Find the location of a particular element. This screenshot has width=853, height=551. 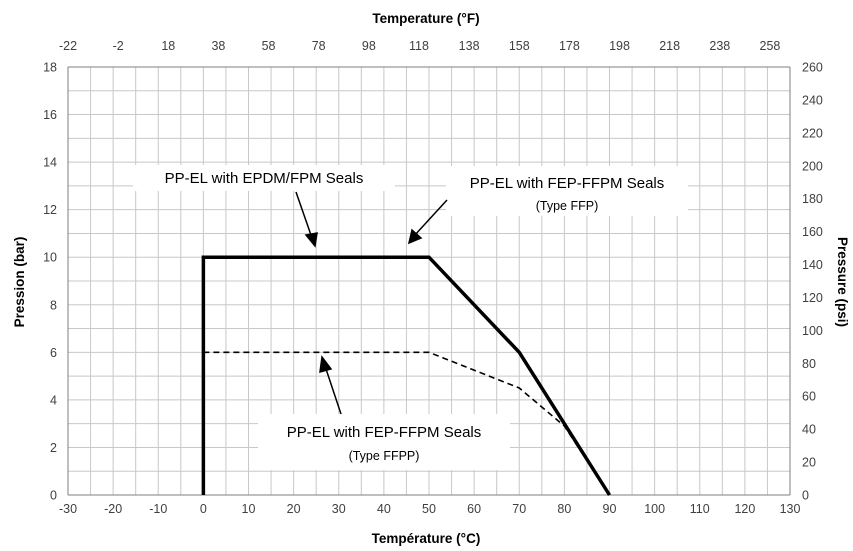

callout-fep-ffpm-ffpp: PP-EL with FEP-FFPM Seals (Type FFPP) is located at coordinates (384, 442).